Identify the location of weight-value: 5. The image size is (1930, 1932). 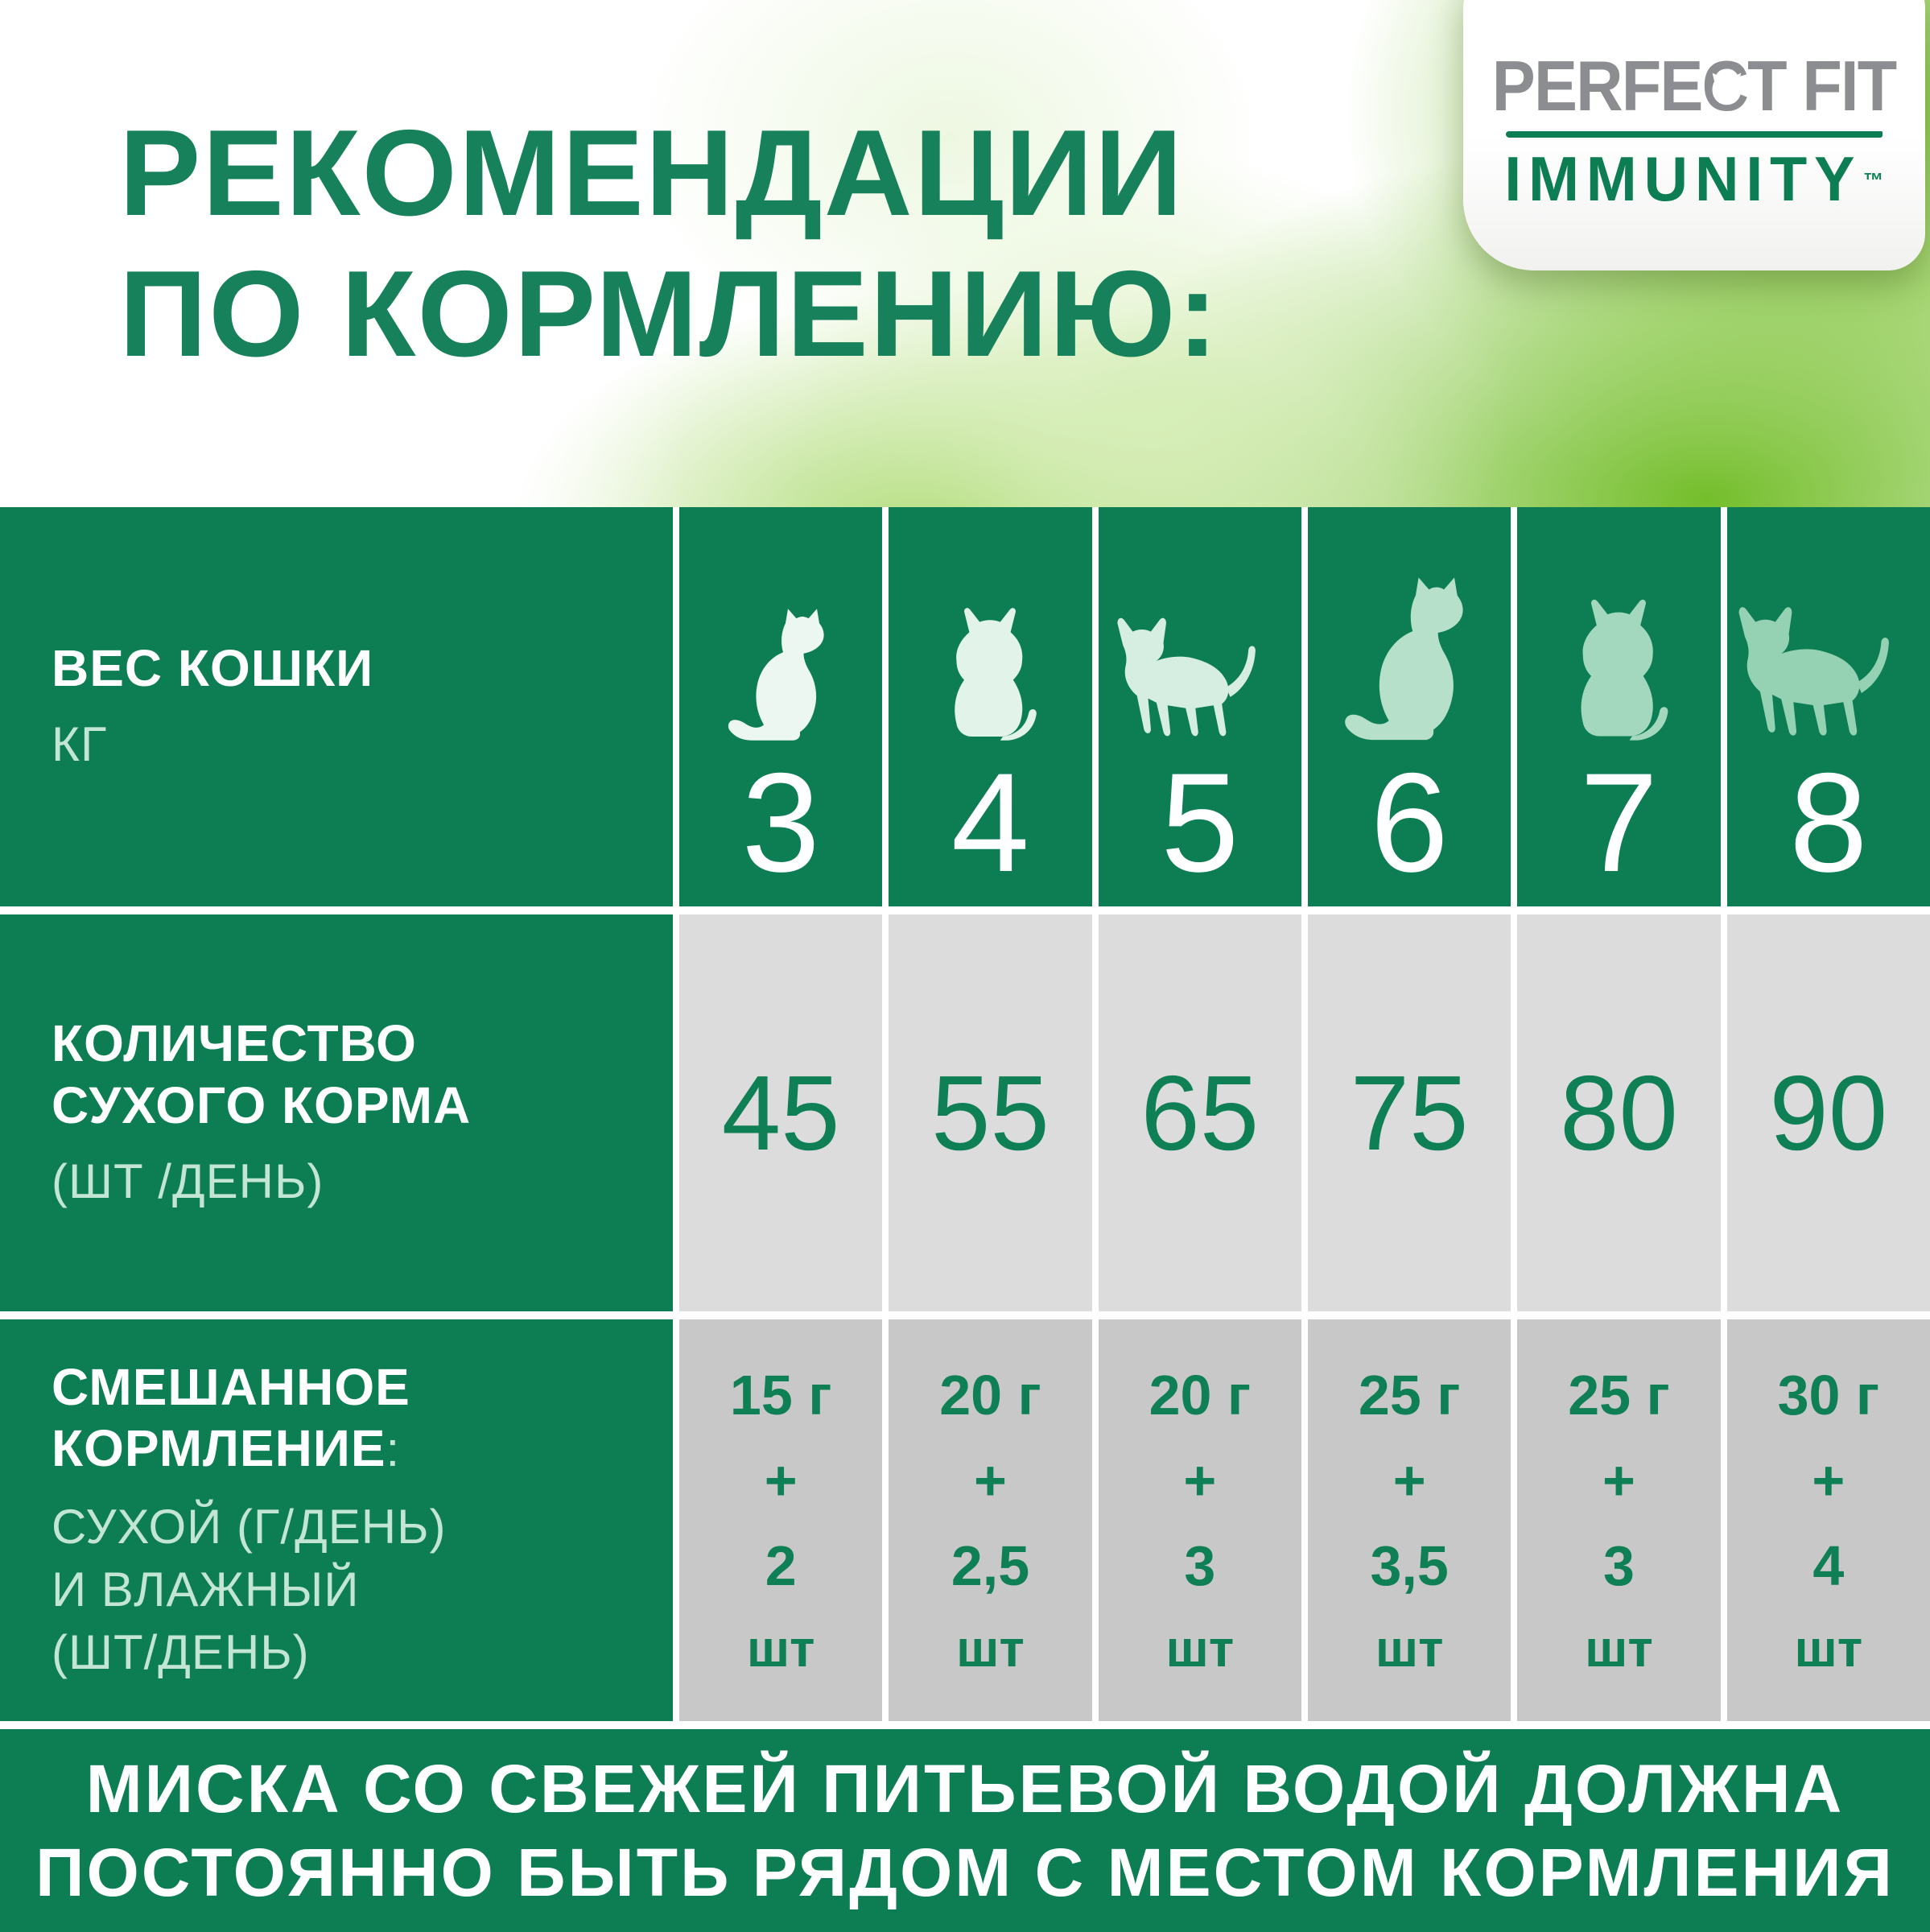
(1200, 823).